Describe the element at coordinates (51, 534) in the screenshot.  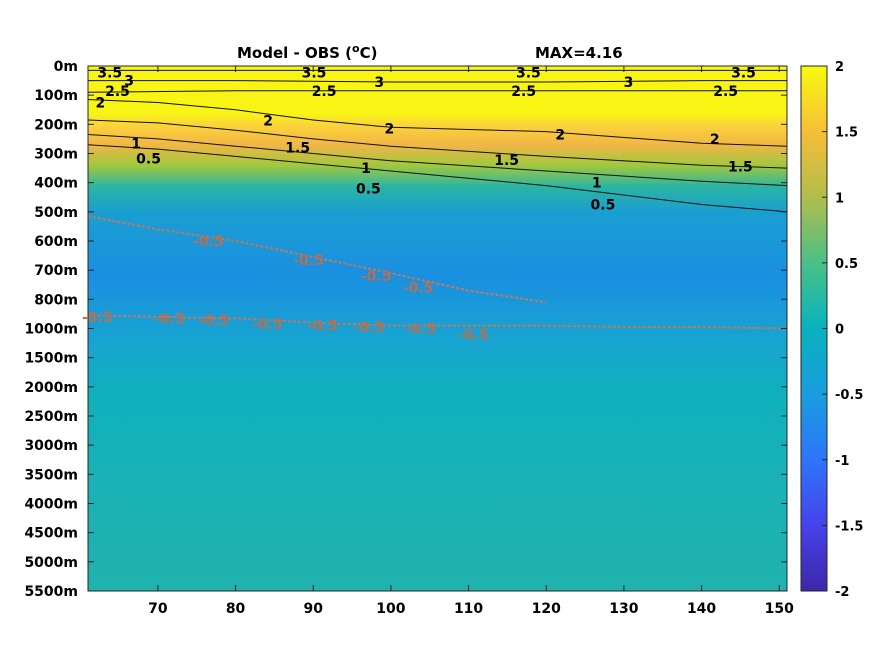
I see `y-tick-label: 4500m` at that location.